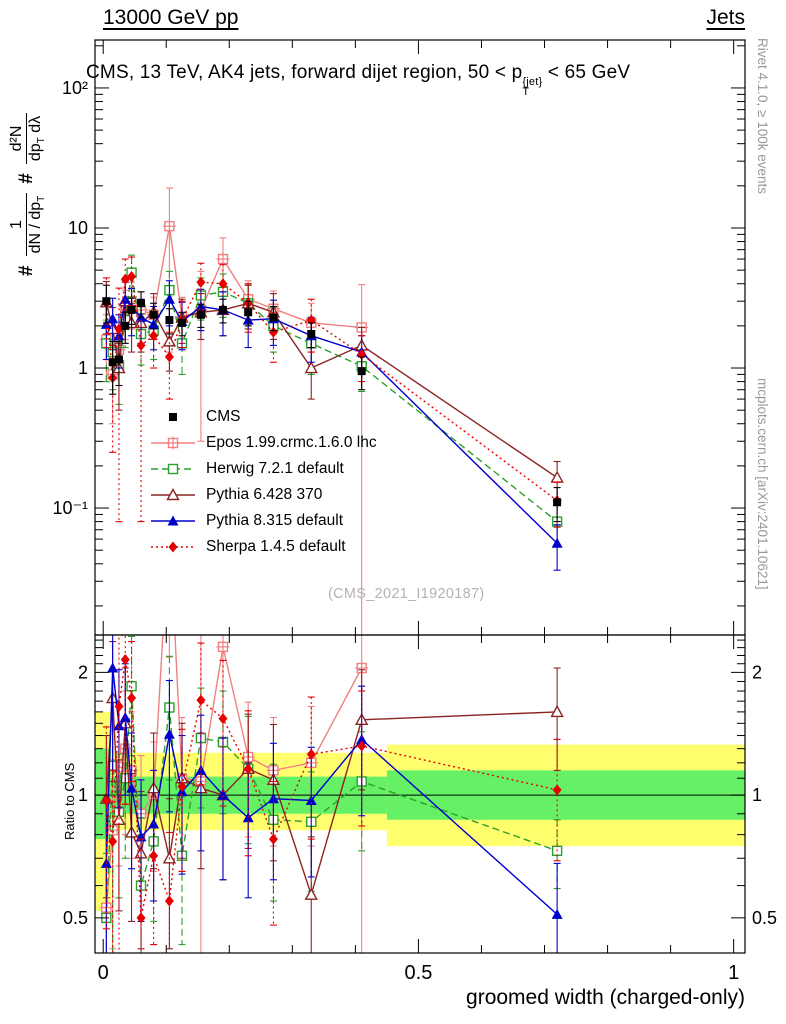 The image size is (786, 1024). I want to click on plot-title-post: < 65 GeV, so click(586, 72).